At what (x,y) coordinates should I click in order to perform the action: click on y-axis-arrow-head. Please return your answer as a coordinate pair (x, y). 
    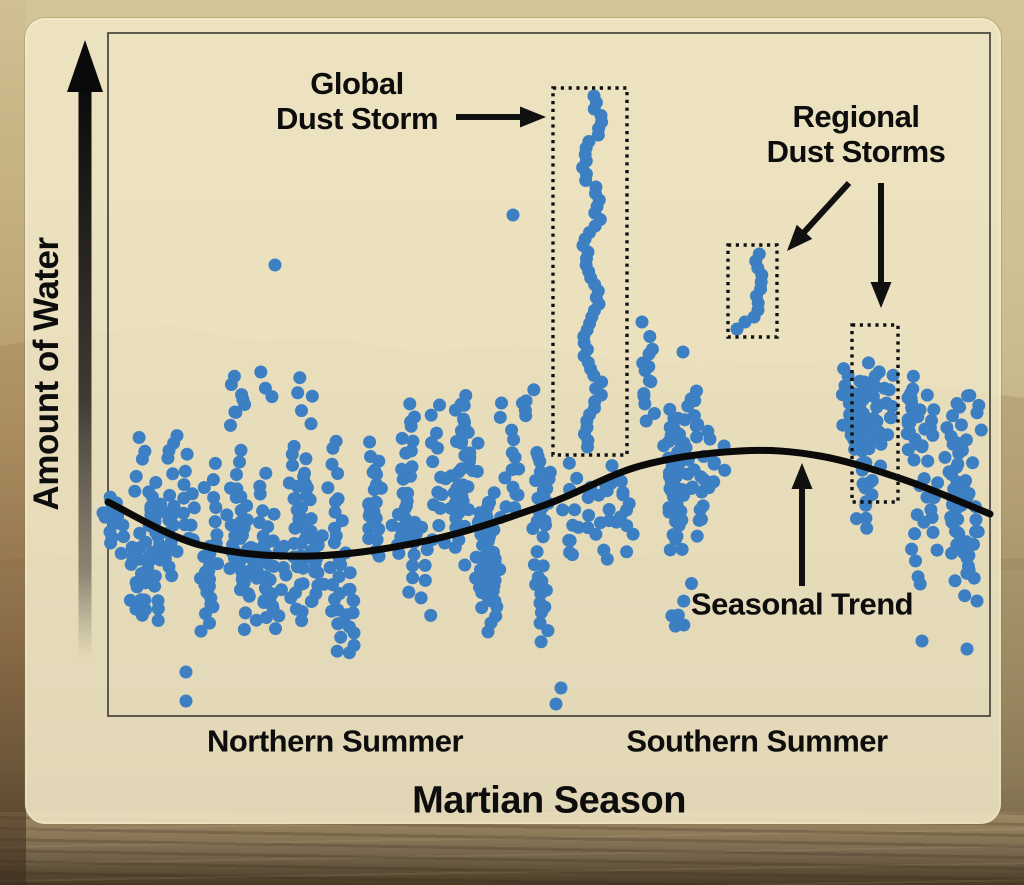
    Looking at the image, I should click on (85, 66).